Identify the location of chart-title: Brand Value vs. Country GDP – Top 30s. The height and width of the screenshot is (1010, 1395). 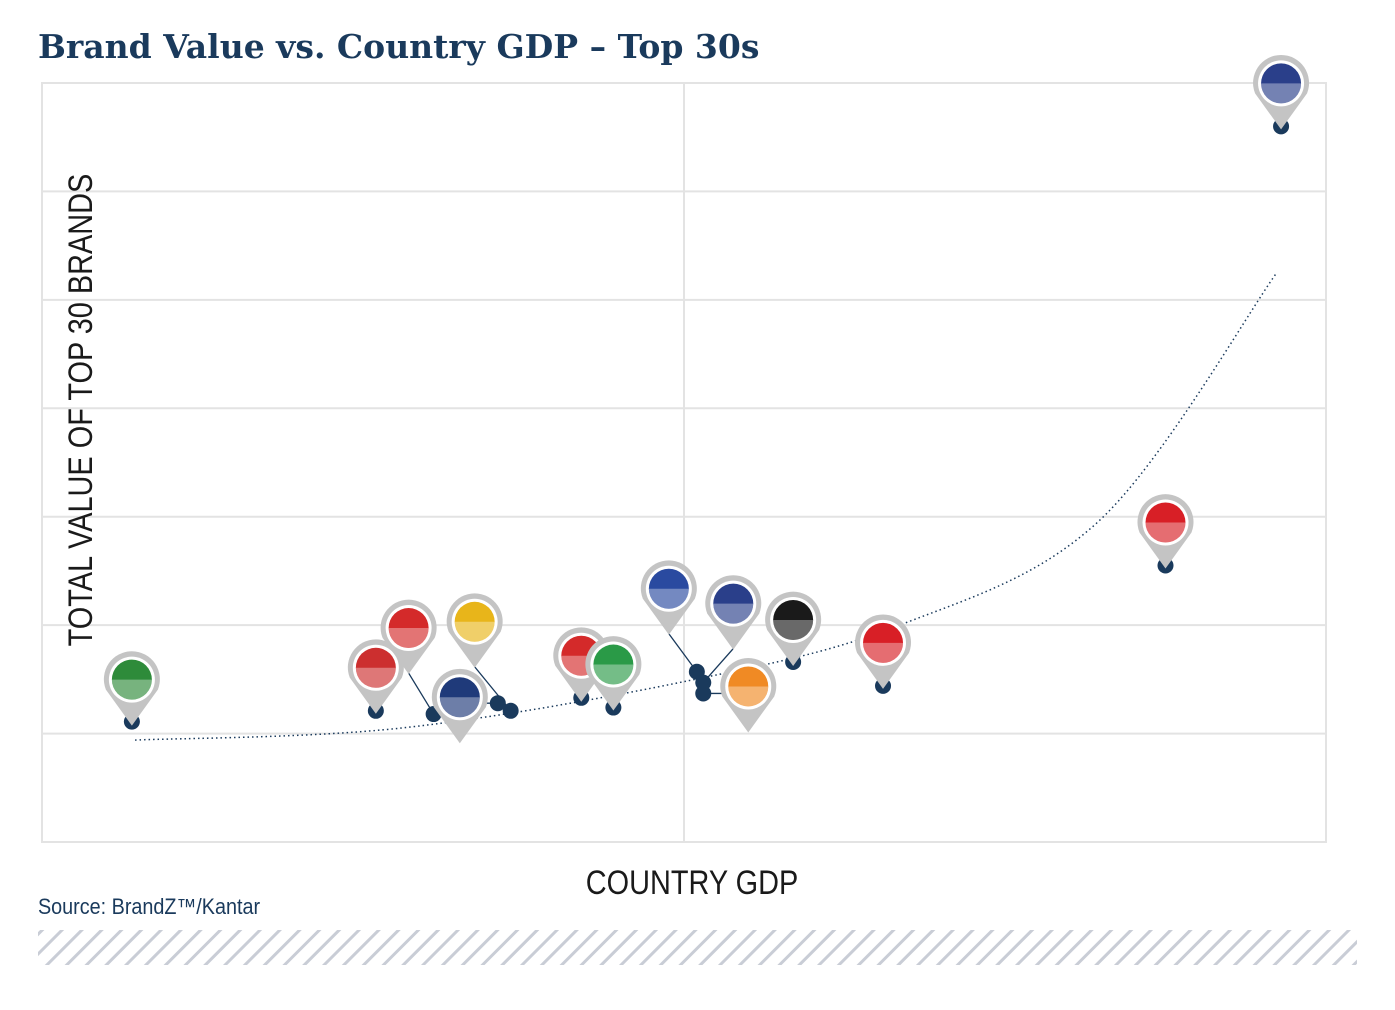
(398, 46).